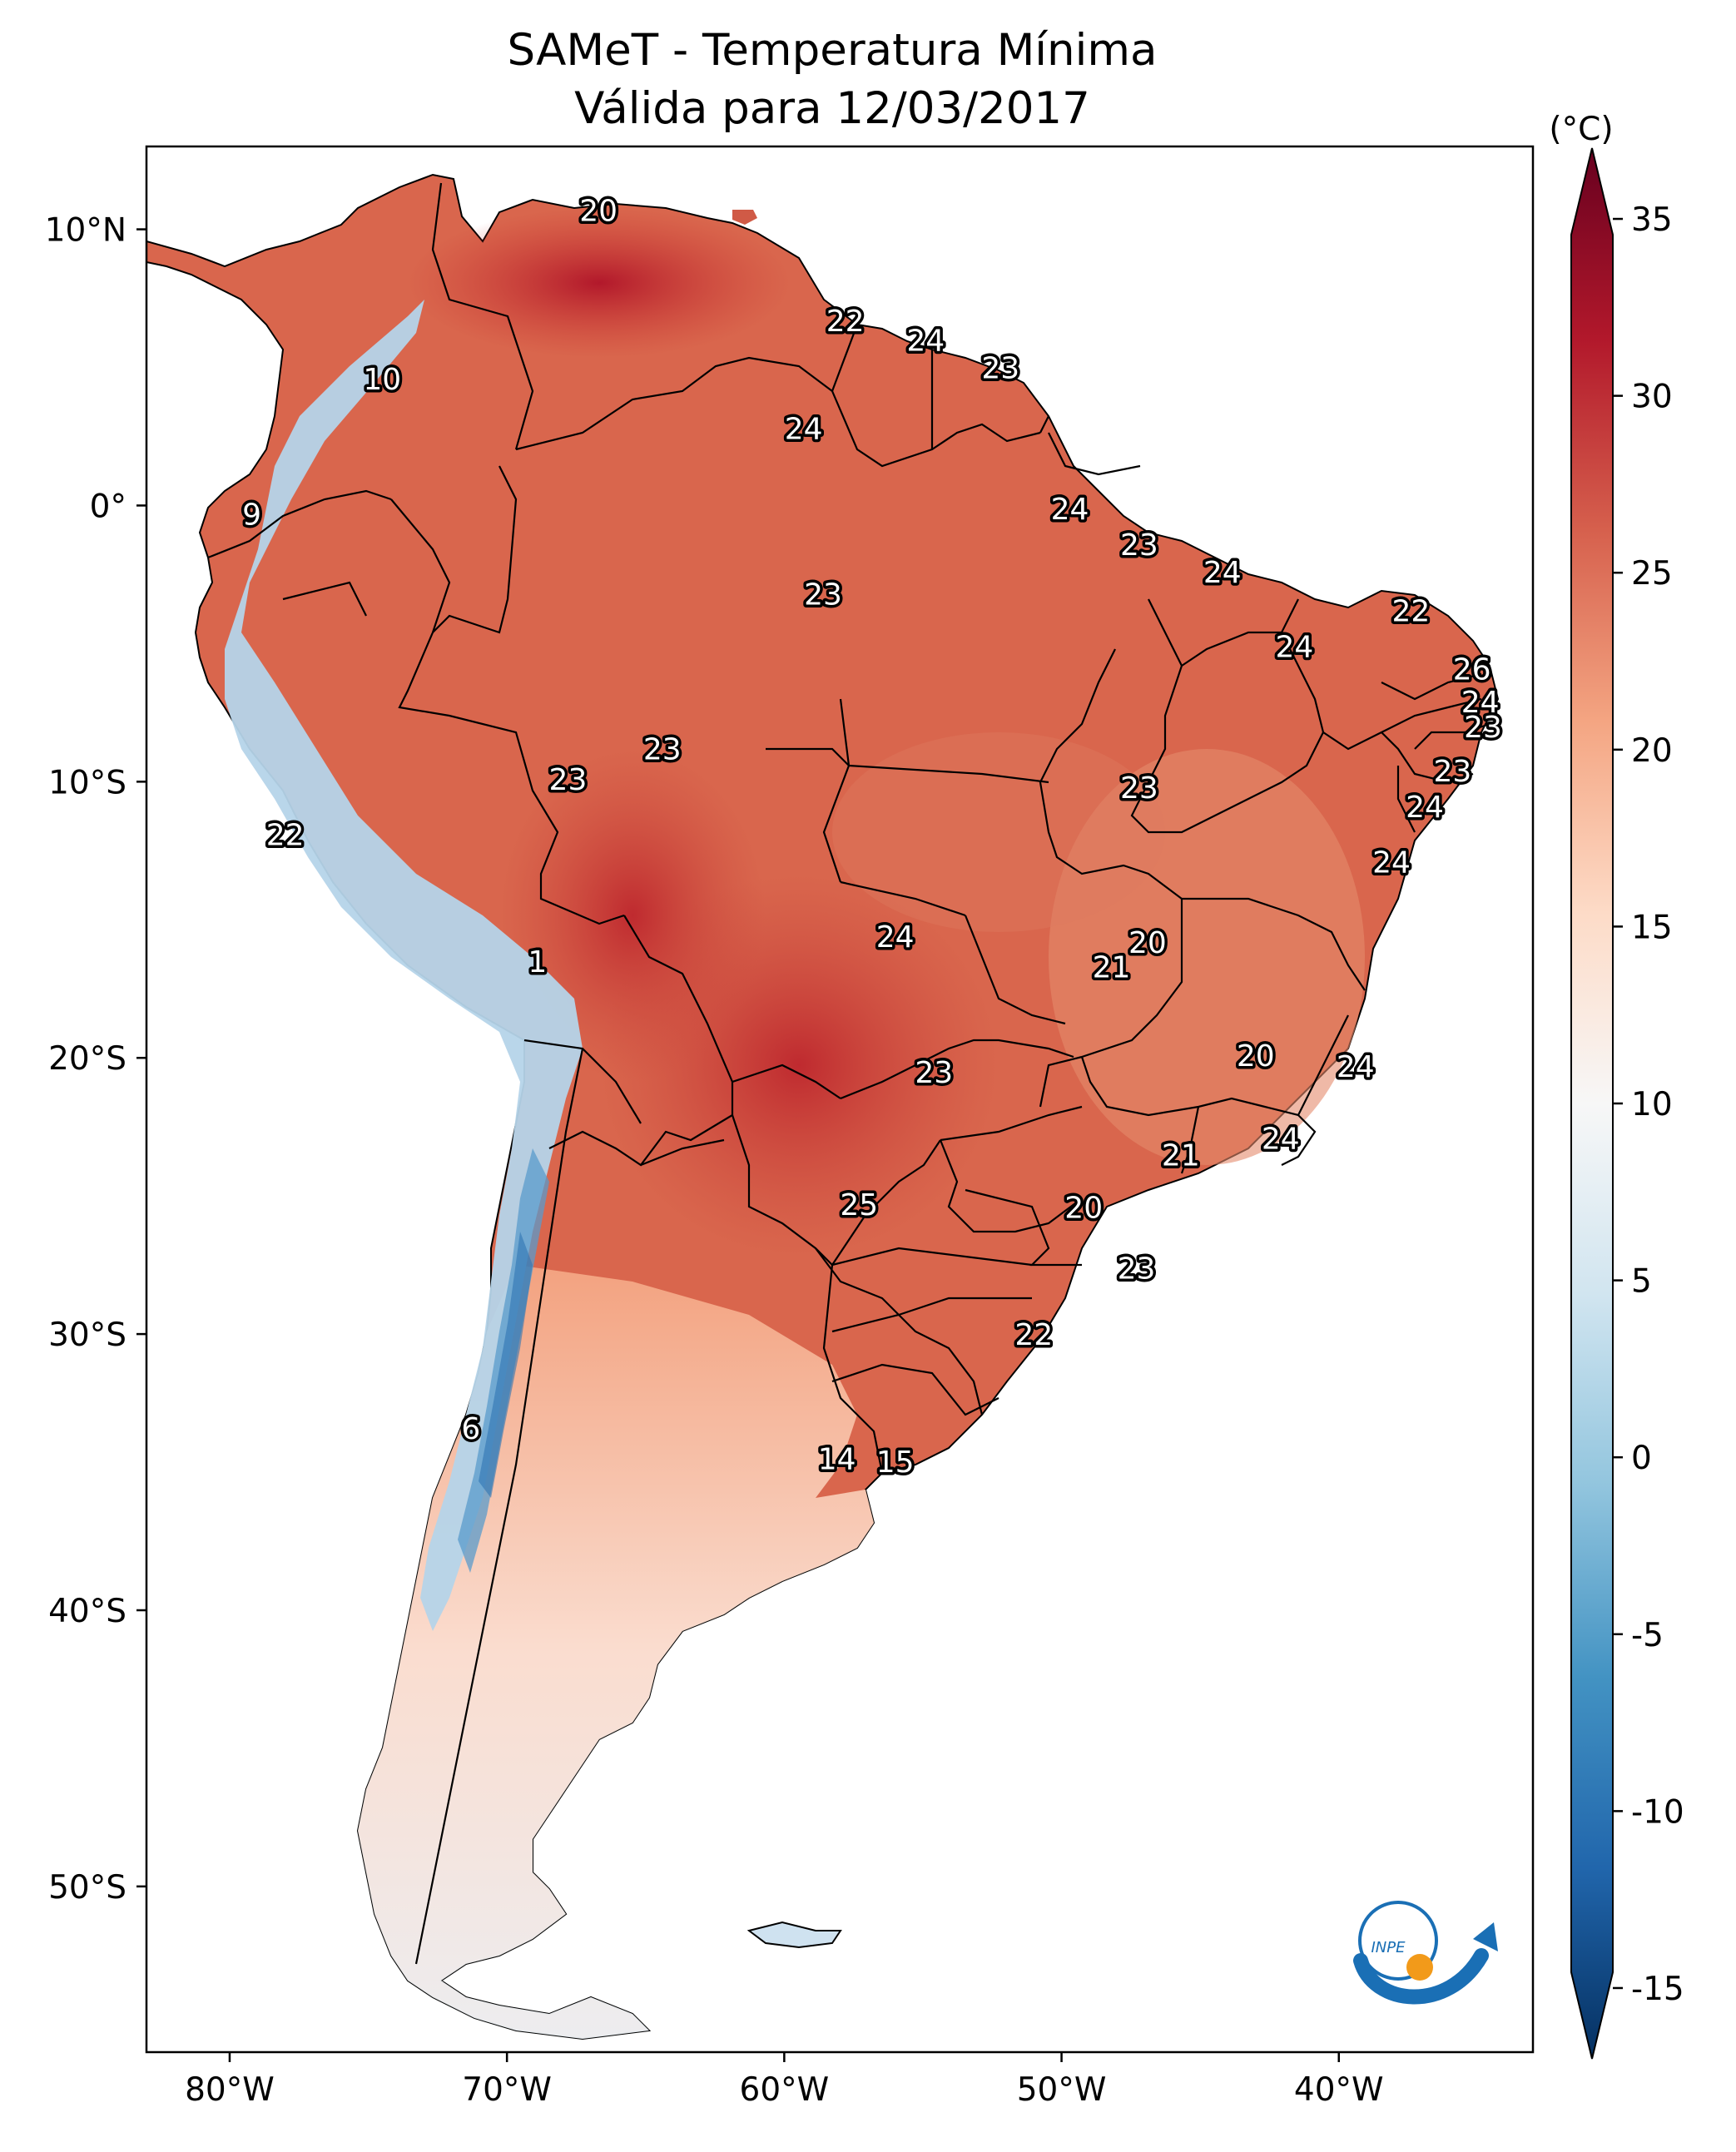 The width and height of the screenshot is (1736, 2152). I want to click on station-temperature-label: 9, so click(251, 515).